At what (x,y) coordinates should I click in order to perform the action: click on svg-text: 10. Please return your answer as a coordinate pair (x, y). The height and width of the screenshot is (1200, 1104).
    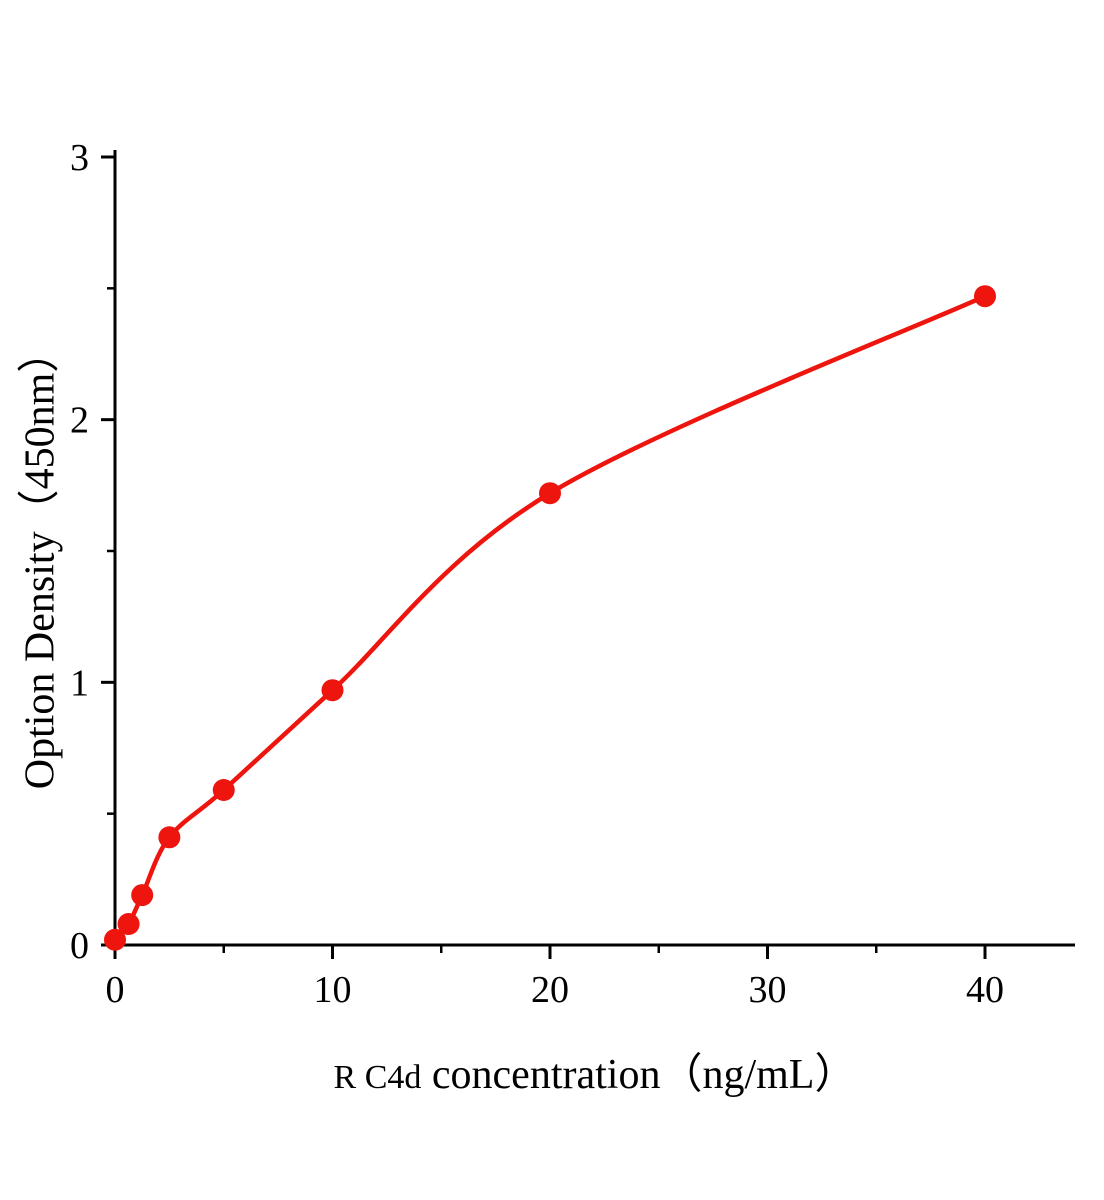
    Looking at the image, I should click on (333, 990).